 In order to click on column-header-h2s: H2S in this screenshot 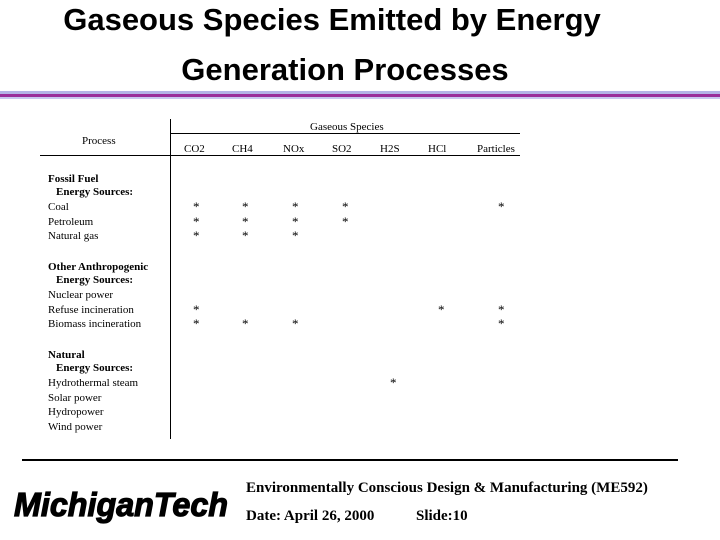, I will do `click(390, 149)`.